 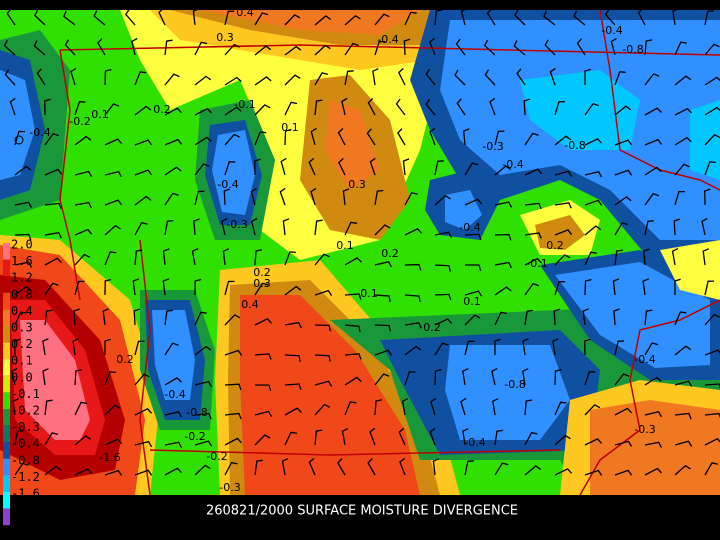 What do you see at coordinates (22, 278) in the screenshot?
I see `legend-label: 1.2` at bounding box center [22, 278].